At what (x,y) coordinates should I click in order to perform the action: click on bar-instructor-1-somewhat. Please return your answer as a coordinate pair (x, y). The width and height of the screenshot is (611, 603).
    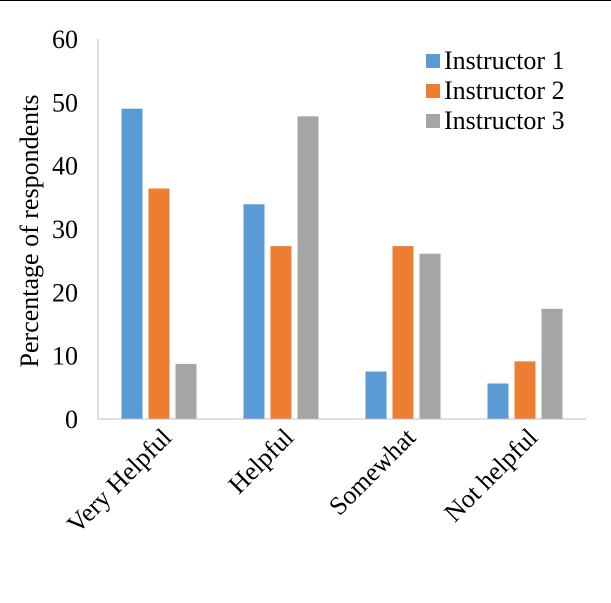
    Looking at the image, I should click on (376, 395).